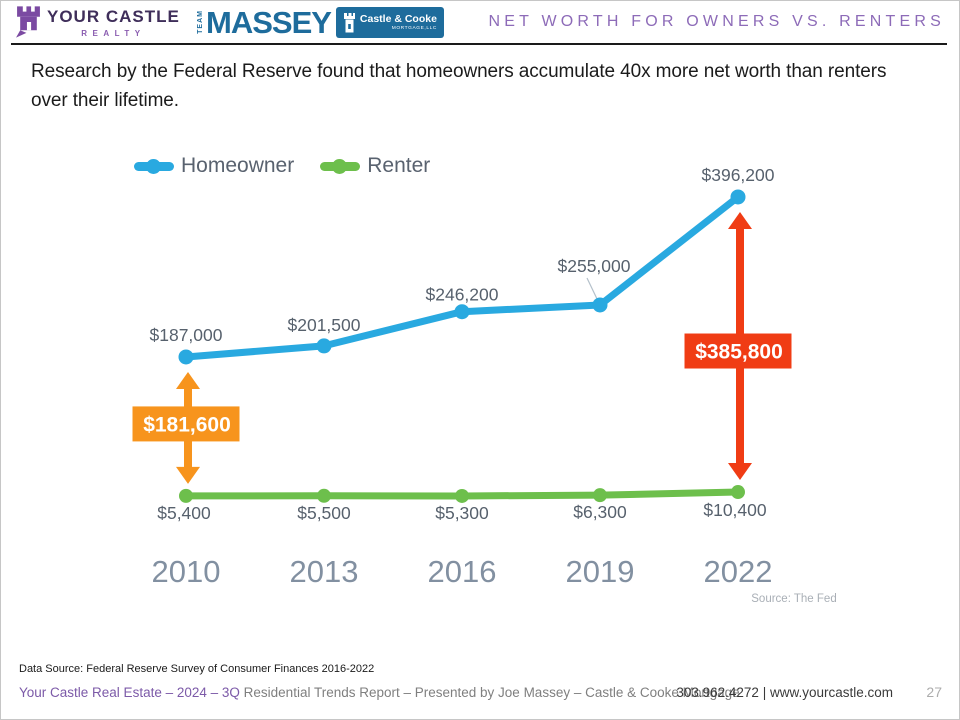 This screenshot has width=960, height=720. Describe the element at coordinates (113, 33) in the screenshot. I see `your-castle-realty-label: REALTY` at that location.